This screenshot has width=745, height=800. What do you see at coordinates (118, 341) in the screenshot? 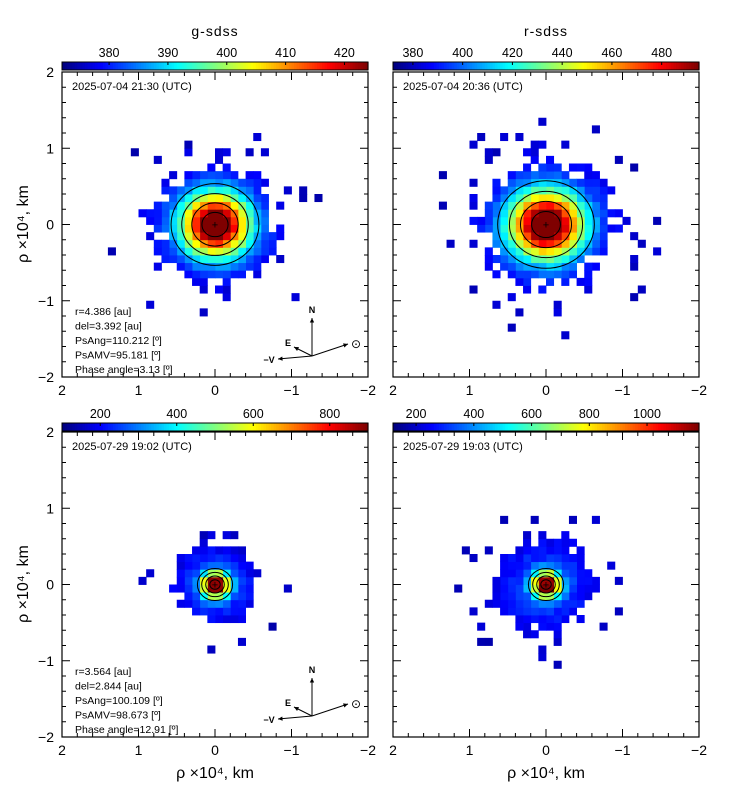
I see `info-line: PsAng=110.212 [º]` at bounding box center [118, 341].